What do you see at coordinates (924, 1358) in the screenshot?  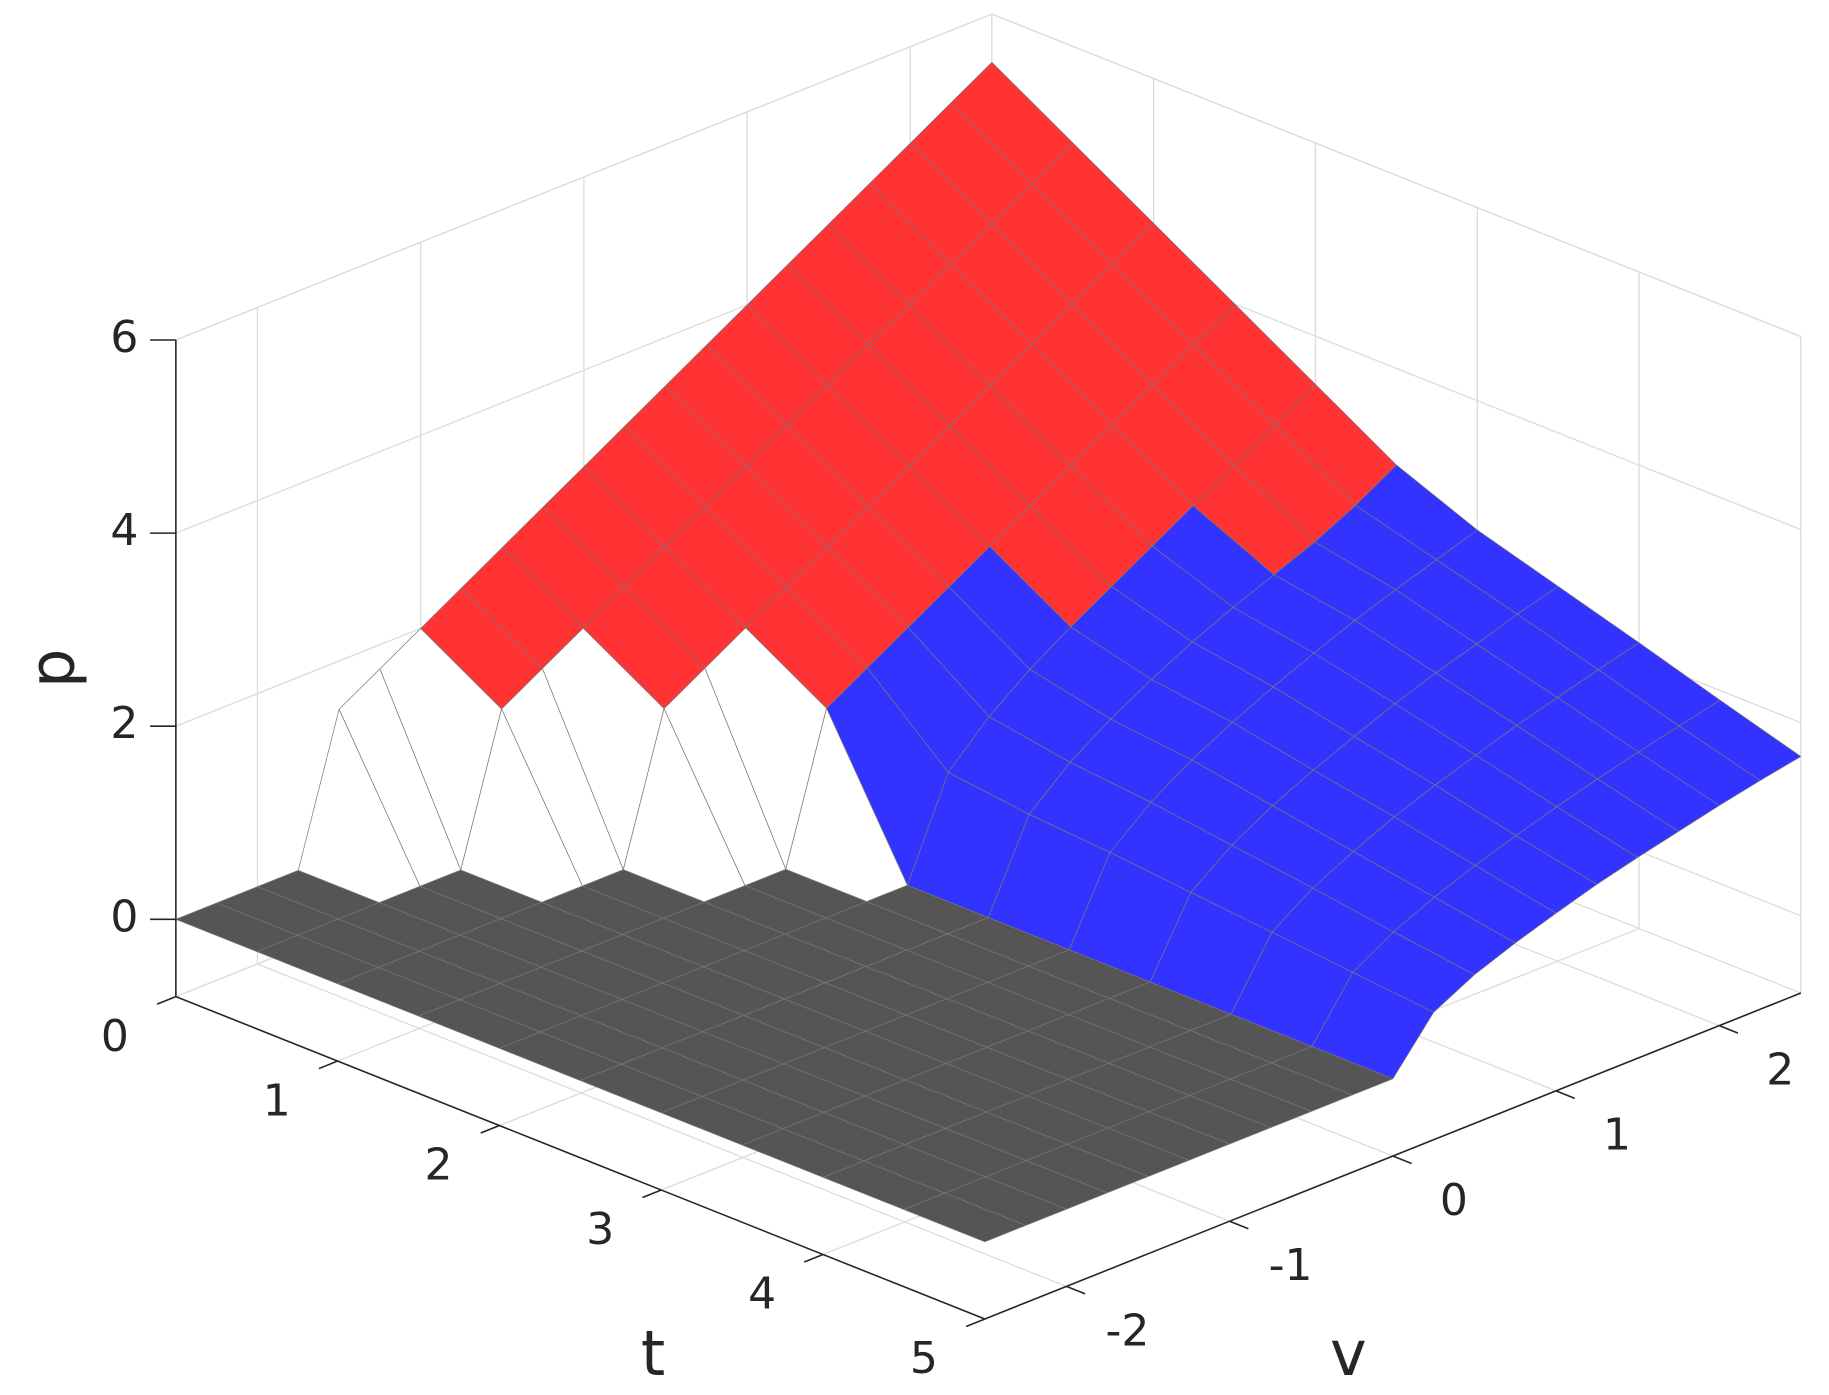 I see `x-tick-label: 5` at bounding box center [924, 1358].